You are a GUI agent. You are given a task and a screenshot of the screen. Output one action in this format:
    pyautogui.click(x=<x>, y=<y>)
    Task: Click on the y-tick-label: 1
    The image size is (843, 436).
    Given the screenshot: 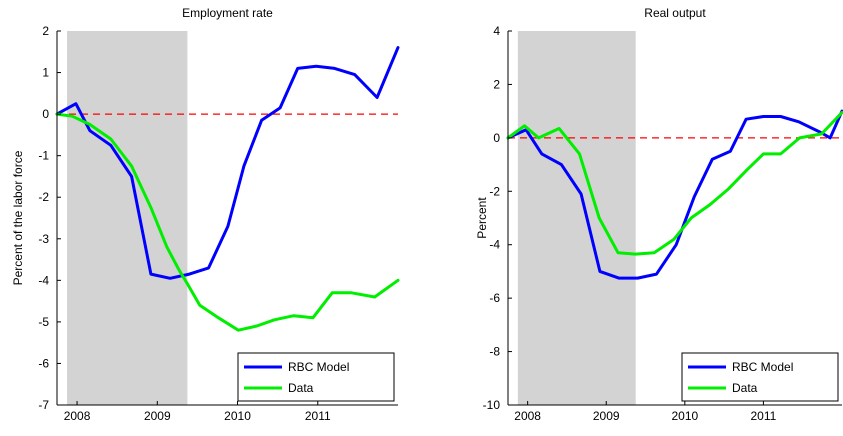 What is the action you would take?
    pyautogui.click(x=45, y=73)
    